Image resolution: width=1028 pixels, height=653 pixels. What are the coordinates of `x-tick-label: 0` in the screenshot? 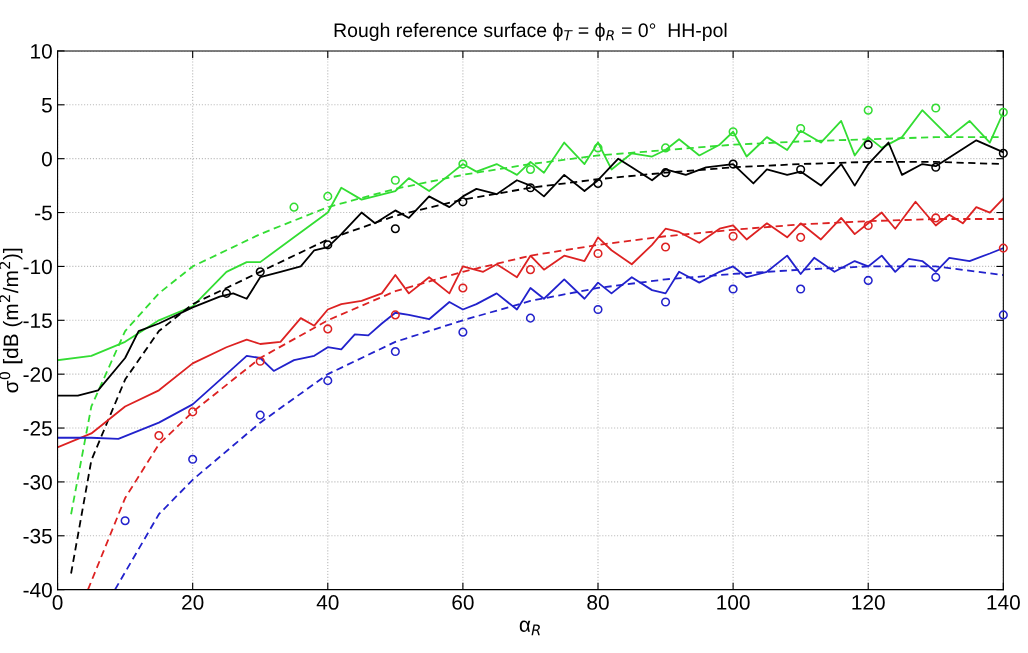 It's located at (57, 602).